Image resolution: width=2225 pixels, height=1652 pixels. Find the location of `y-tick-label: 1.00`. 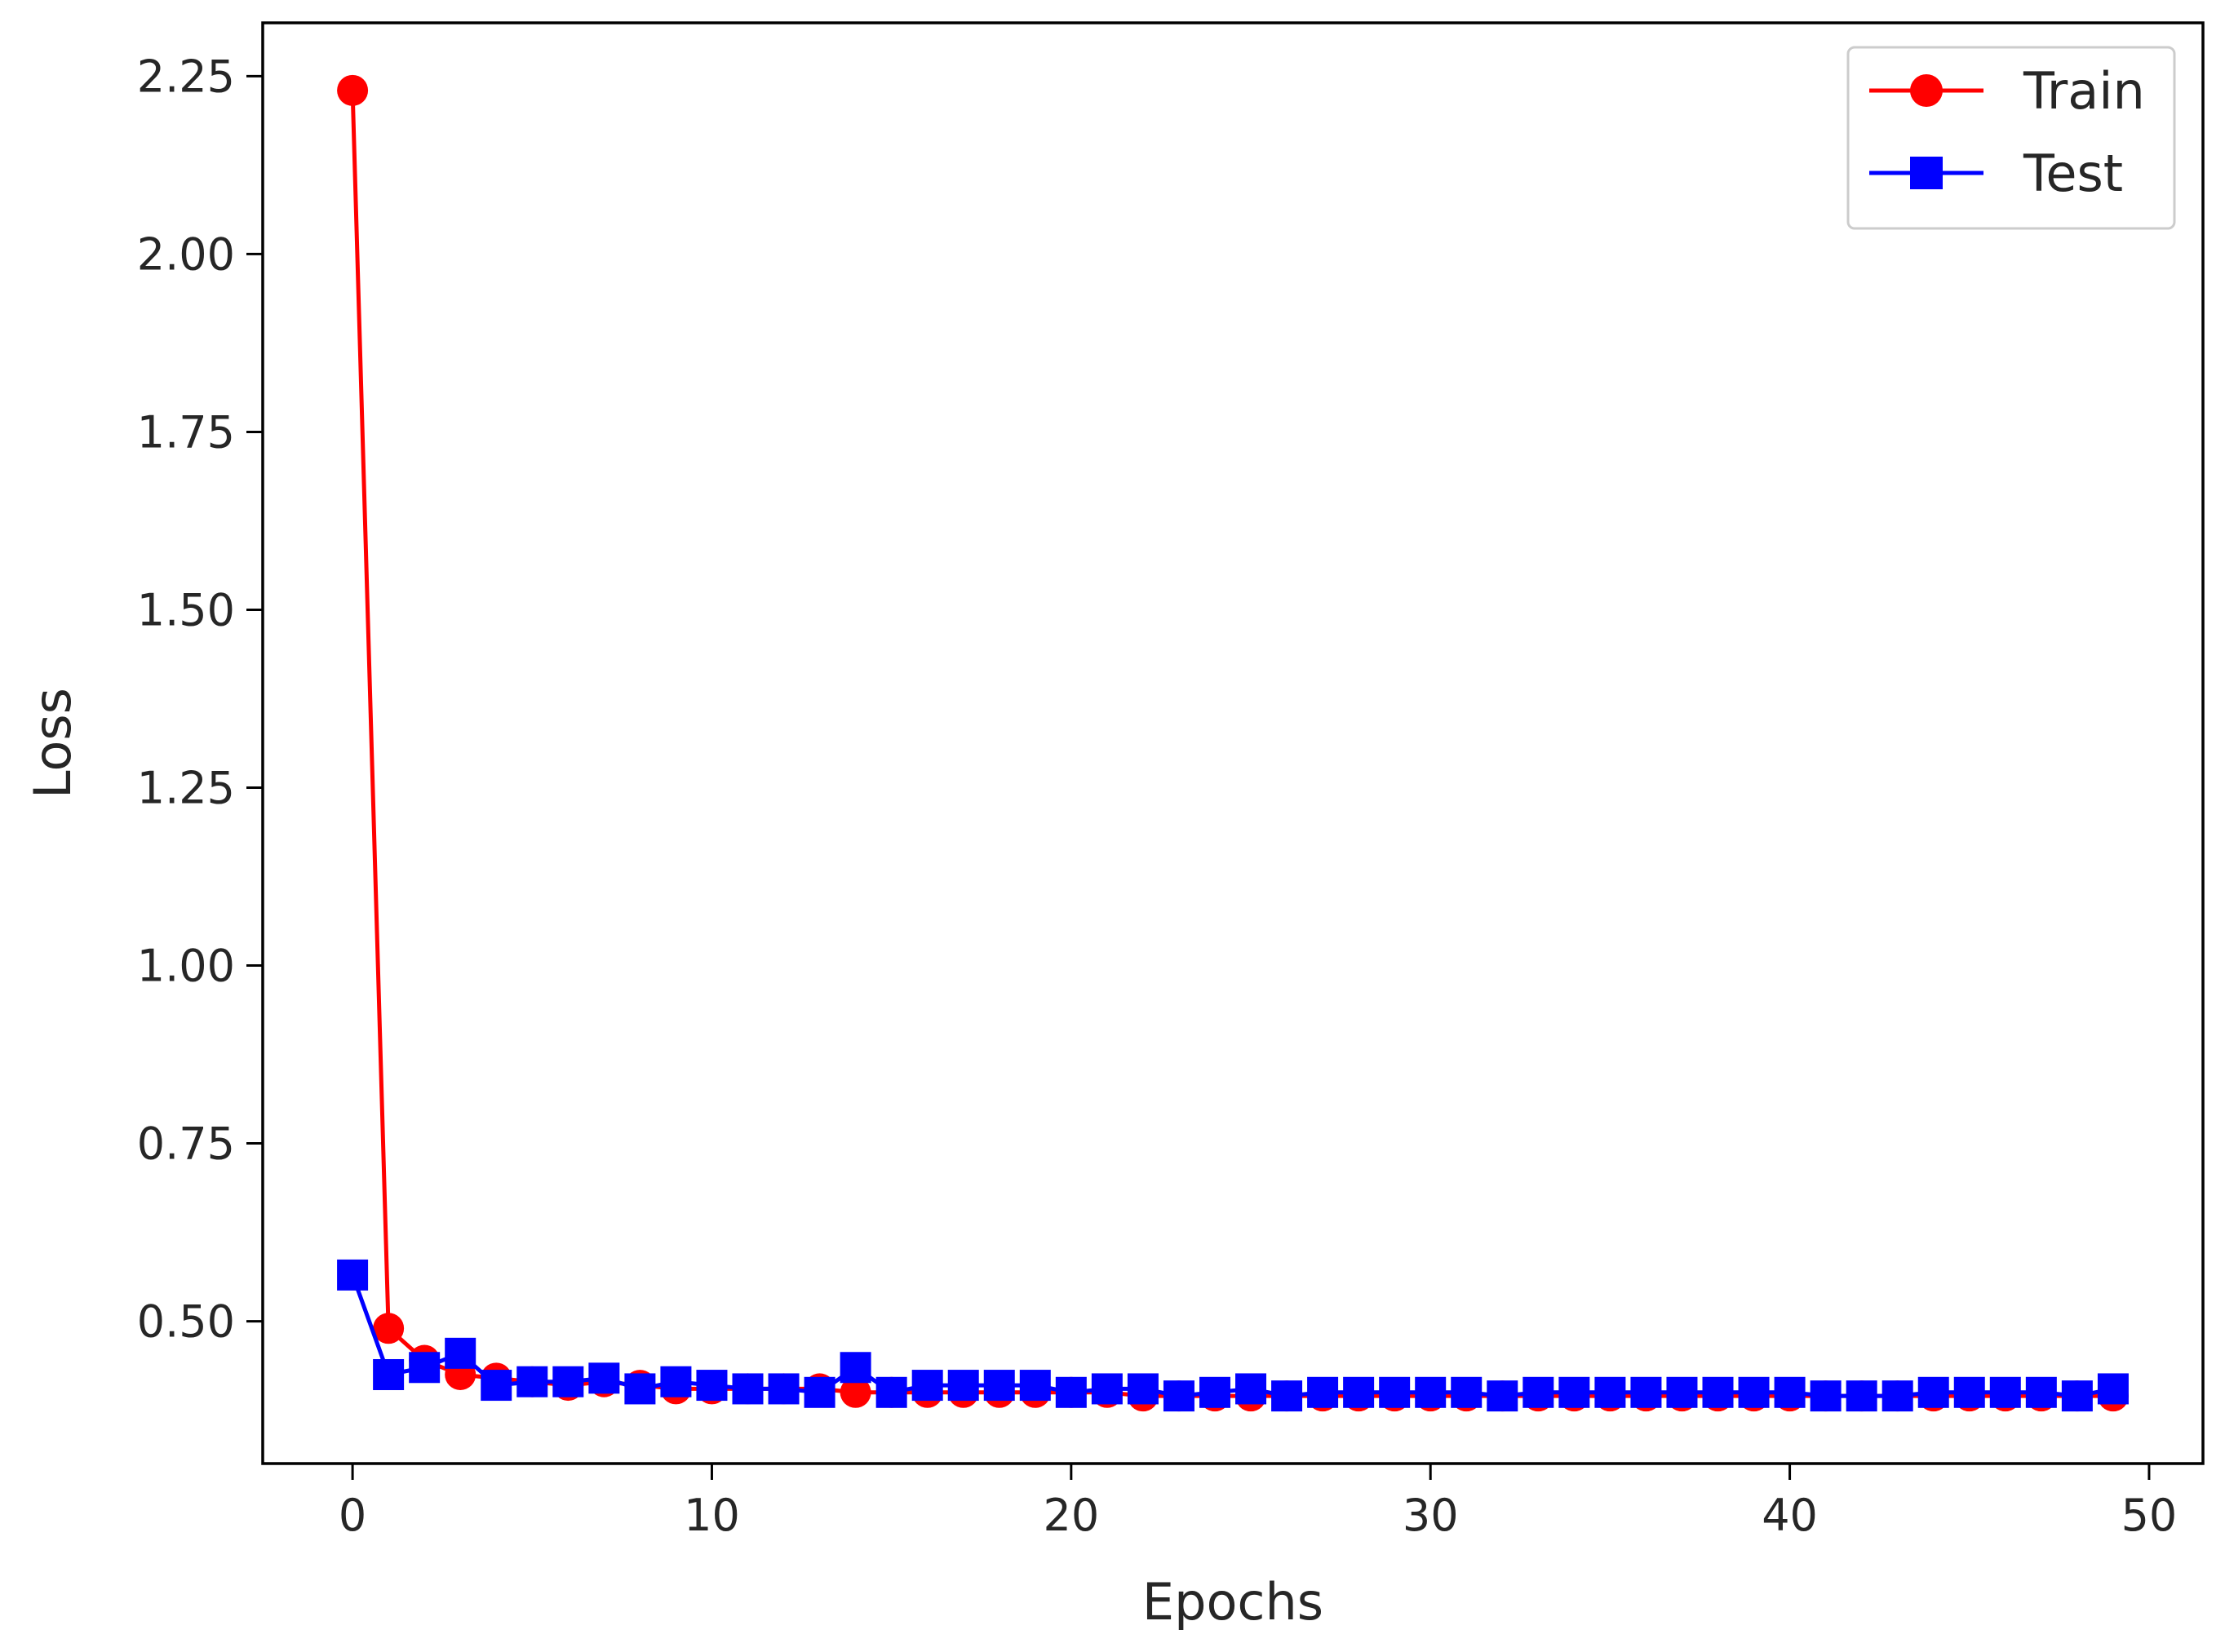

y-tick-label: 1.00 is located at coordinates (186, 966).